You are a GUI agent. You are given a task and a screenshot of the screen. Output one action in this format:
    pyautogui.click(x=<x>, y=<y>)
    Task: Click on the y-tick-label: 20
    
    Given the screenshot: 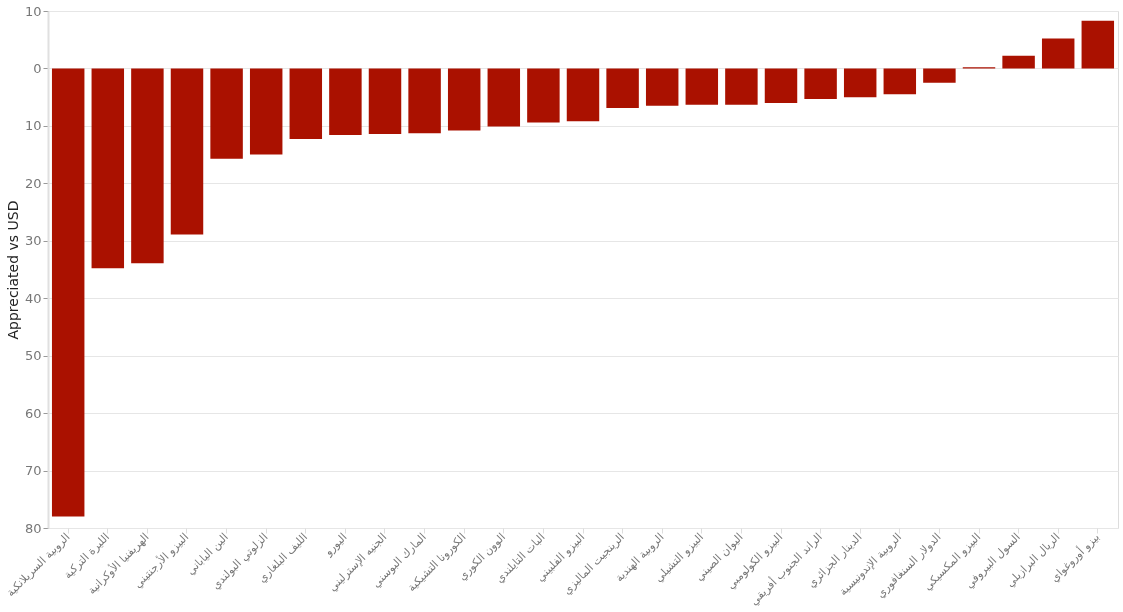 What is the action you would take?
    pyautogui.click(x=33, y=183)
    